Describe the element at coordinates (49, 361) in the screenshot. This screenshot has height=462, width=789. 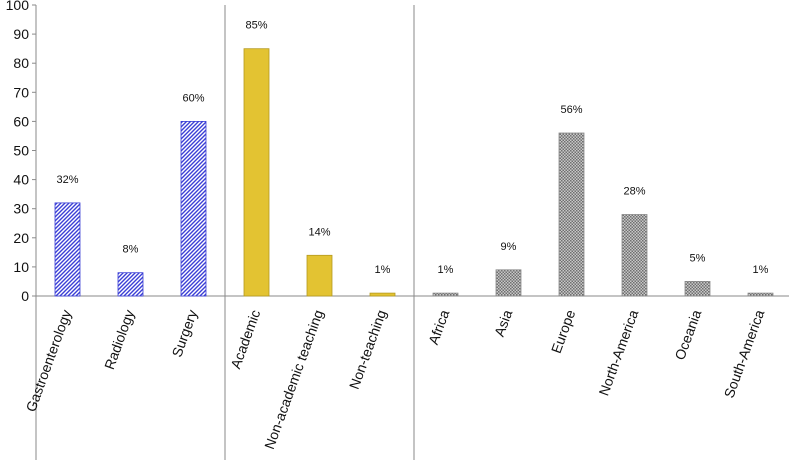
I see `category-label-gastroenterology: Gastroenterology` at that location.